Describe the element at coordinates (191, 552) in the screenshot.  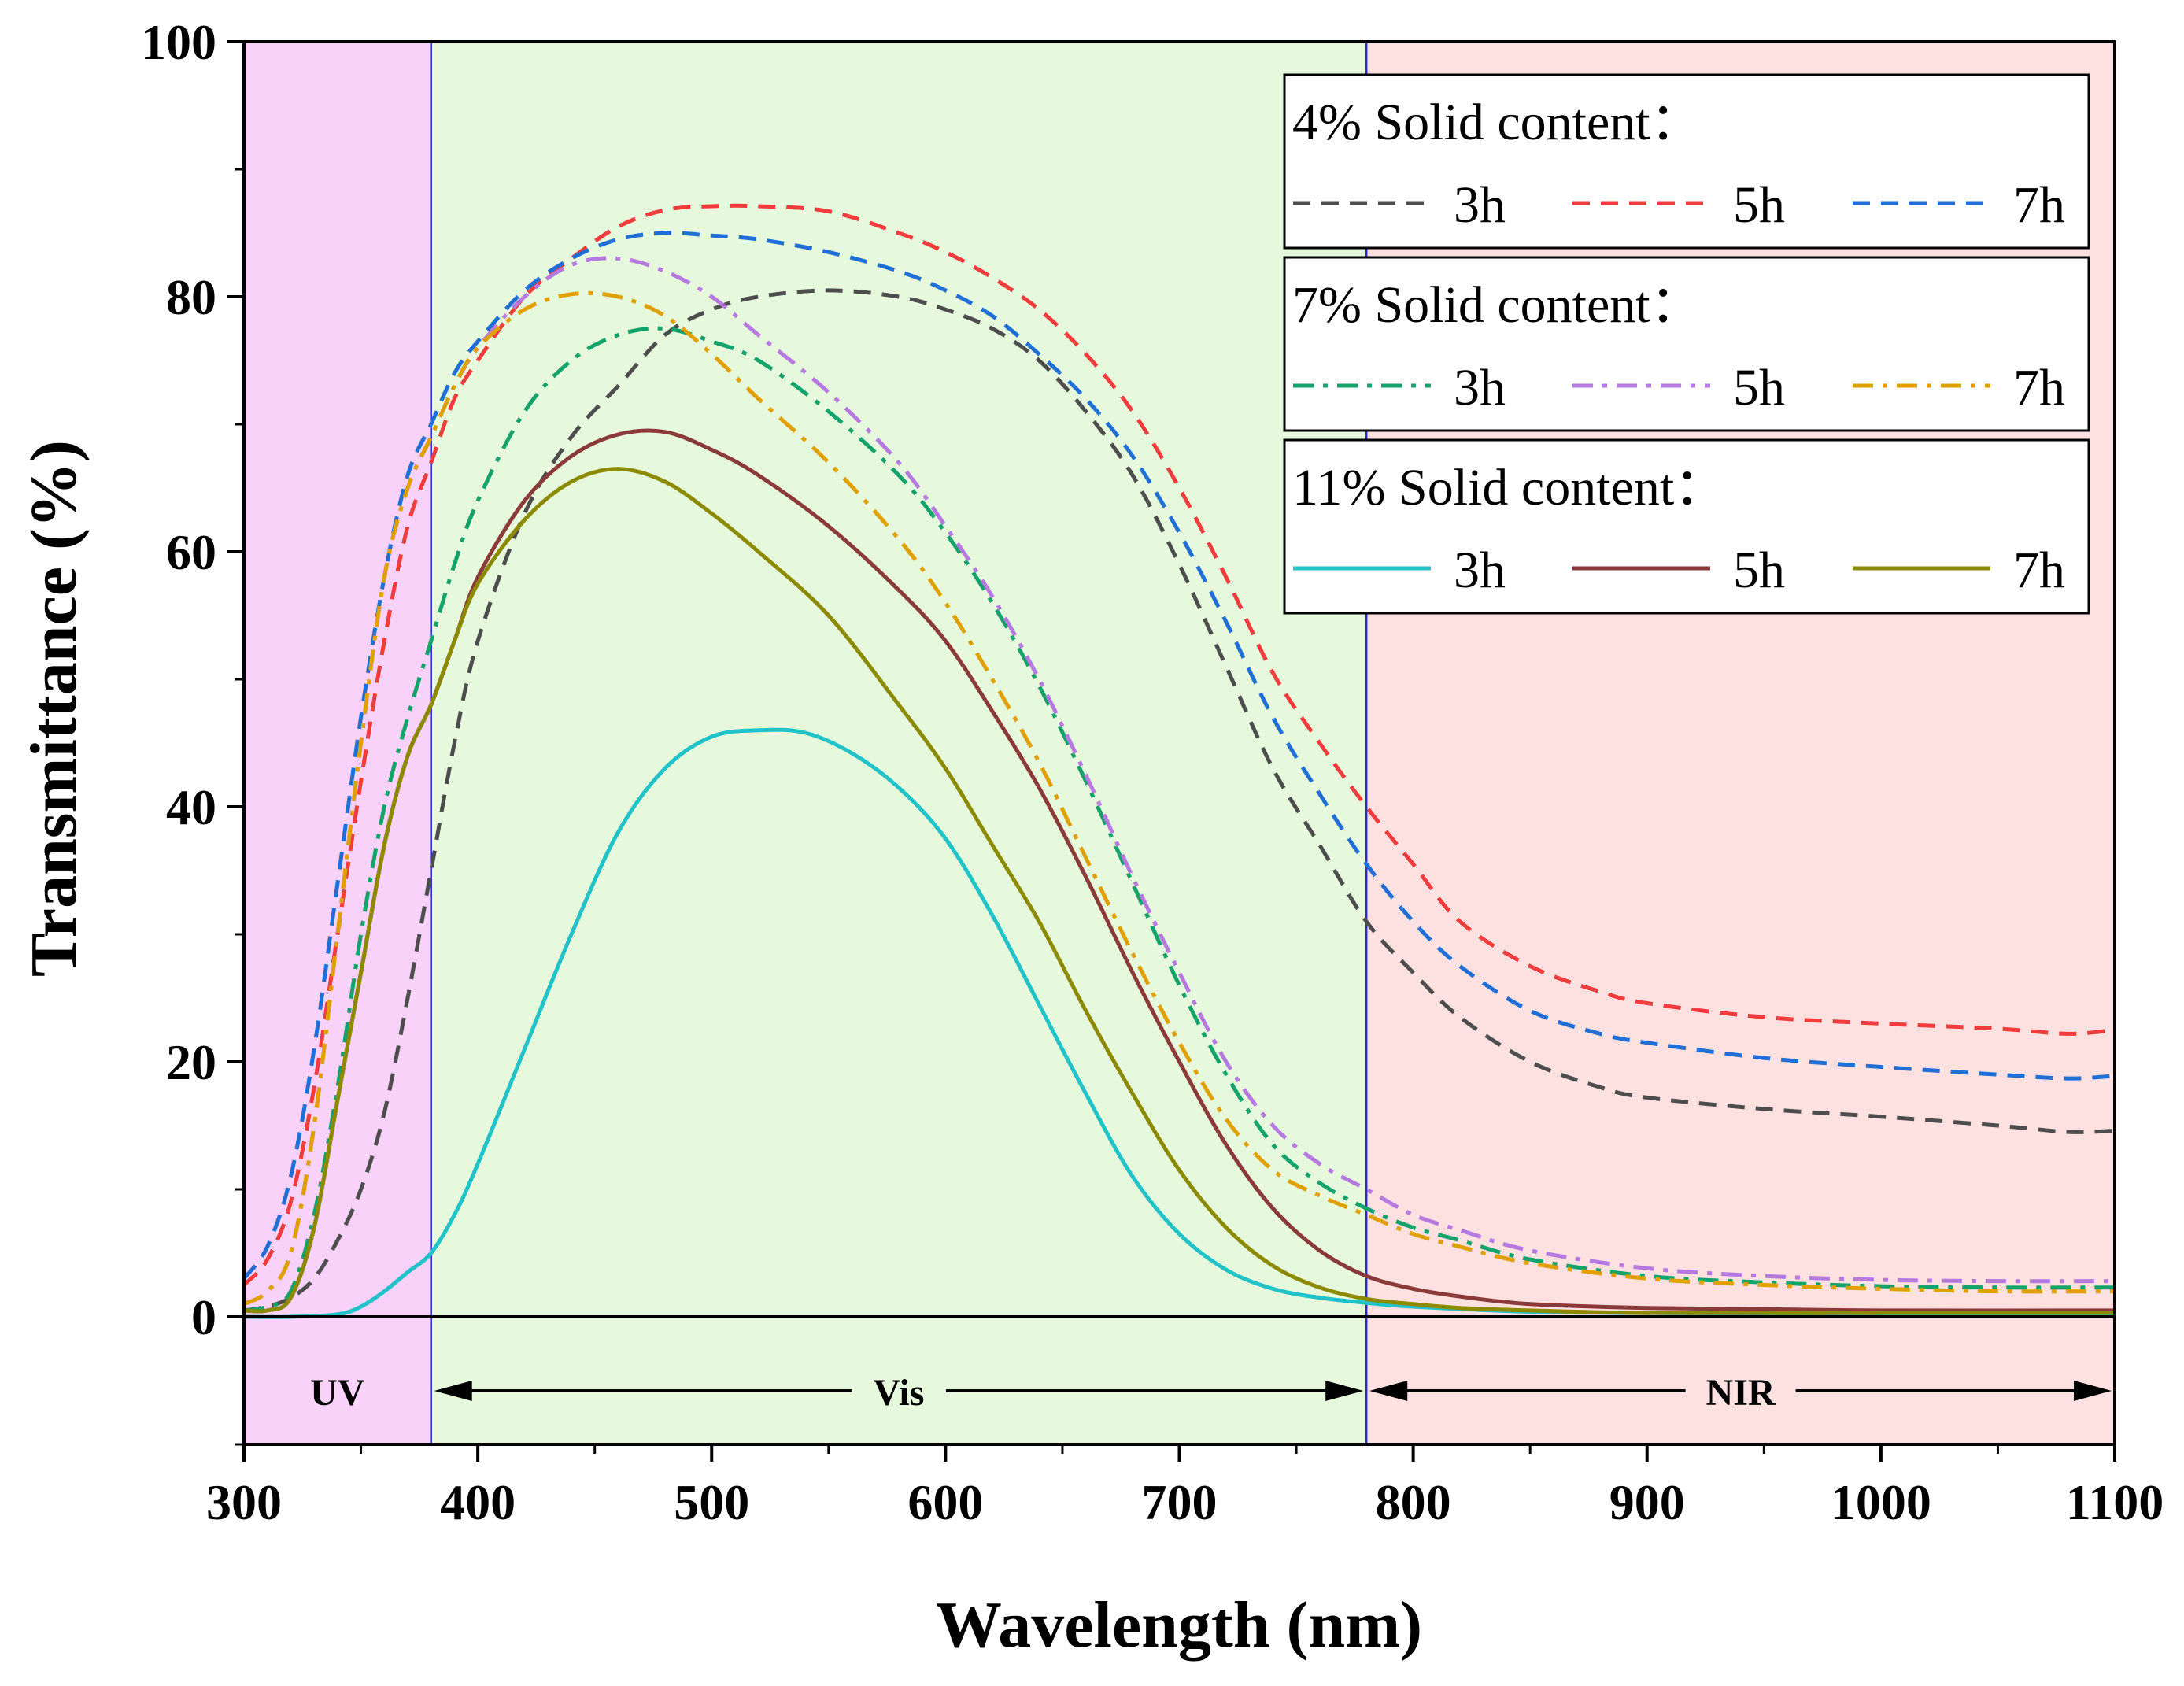
I see `y-tick-label: 60` at that location.